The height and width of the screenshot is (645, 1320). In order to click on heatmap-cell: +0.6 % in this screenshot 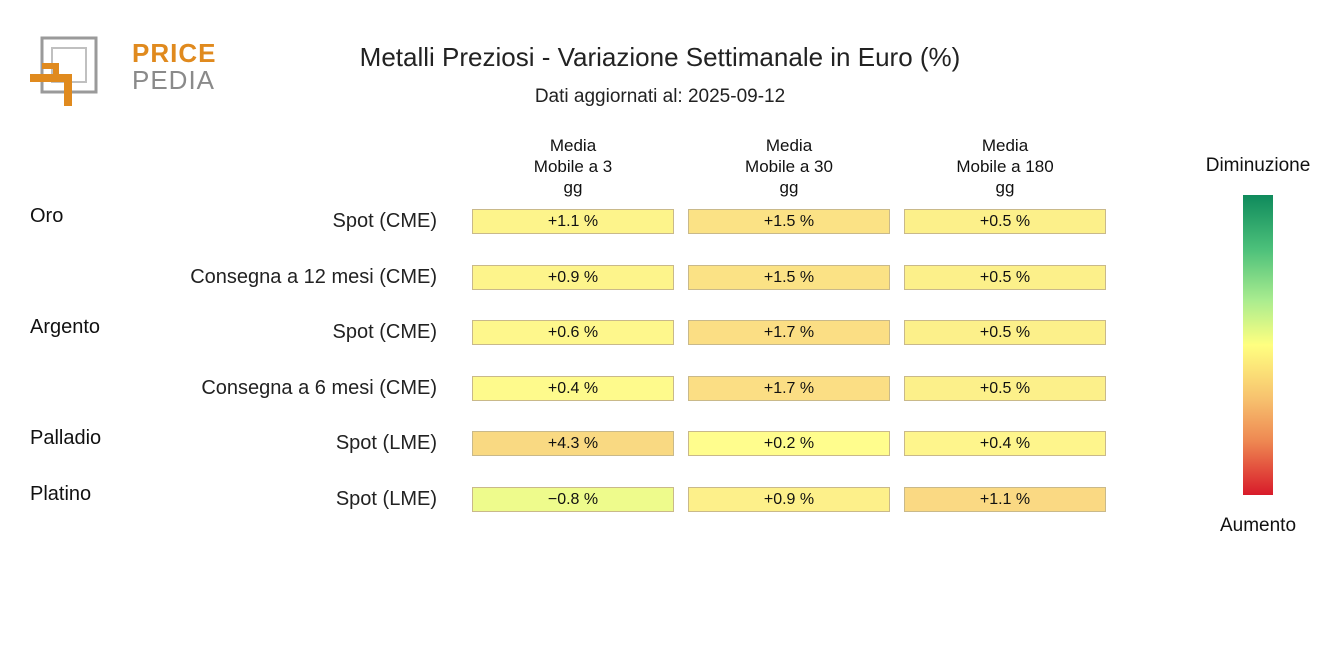, I will do `click(573, 332)`.